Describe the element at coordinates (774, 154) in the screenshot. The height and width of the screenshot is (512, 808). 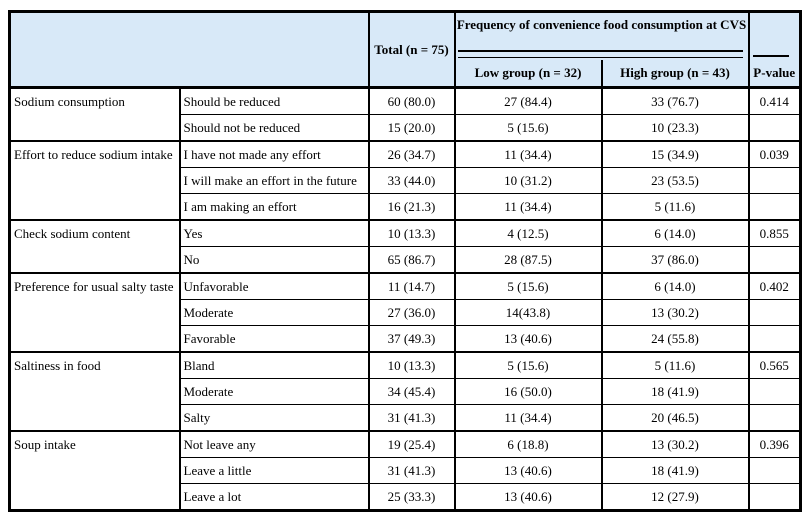
I see `pvalue-cell: 0.039` at that location.